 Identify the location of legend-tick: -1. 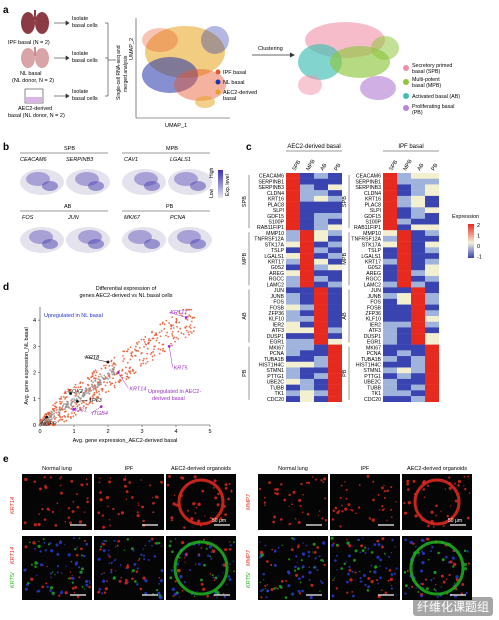
(479, 258).